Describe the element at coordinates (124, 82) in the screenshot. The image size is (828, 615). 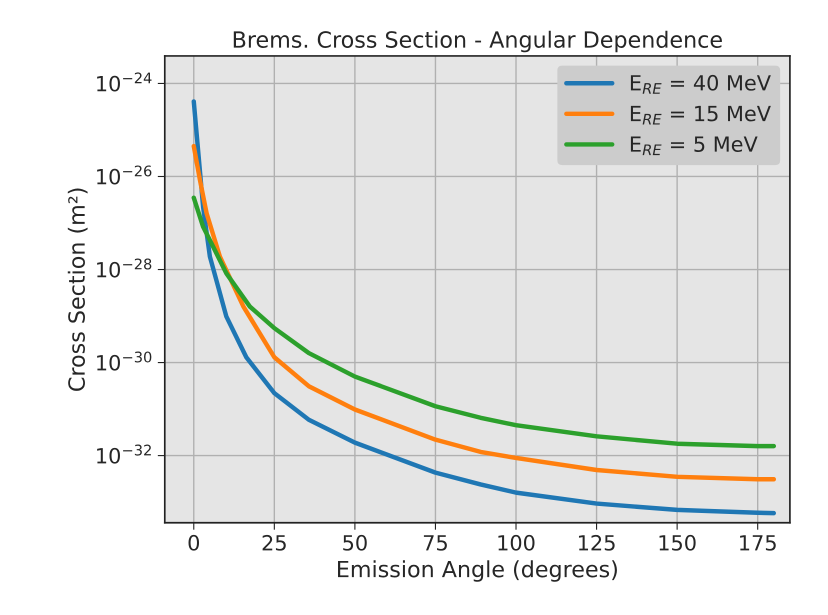
I see `y-tick-label: 10$^{−24}$` at that location.